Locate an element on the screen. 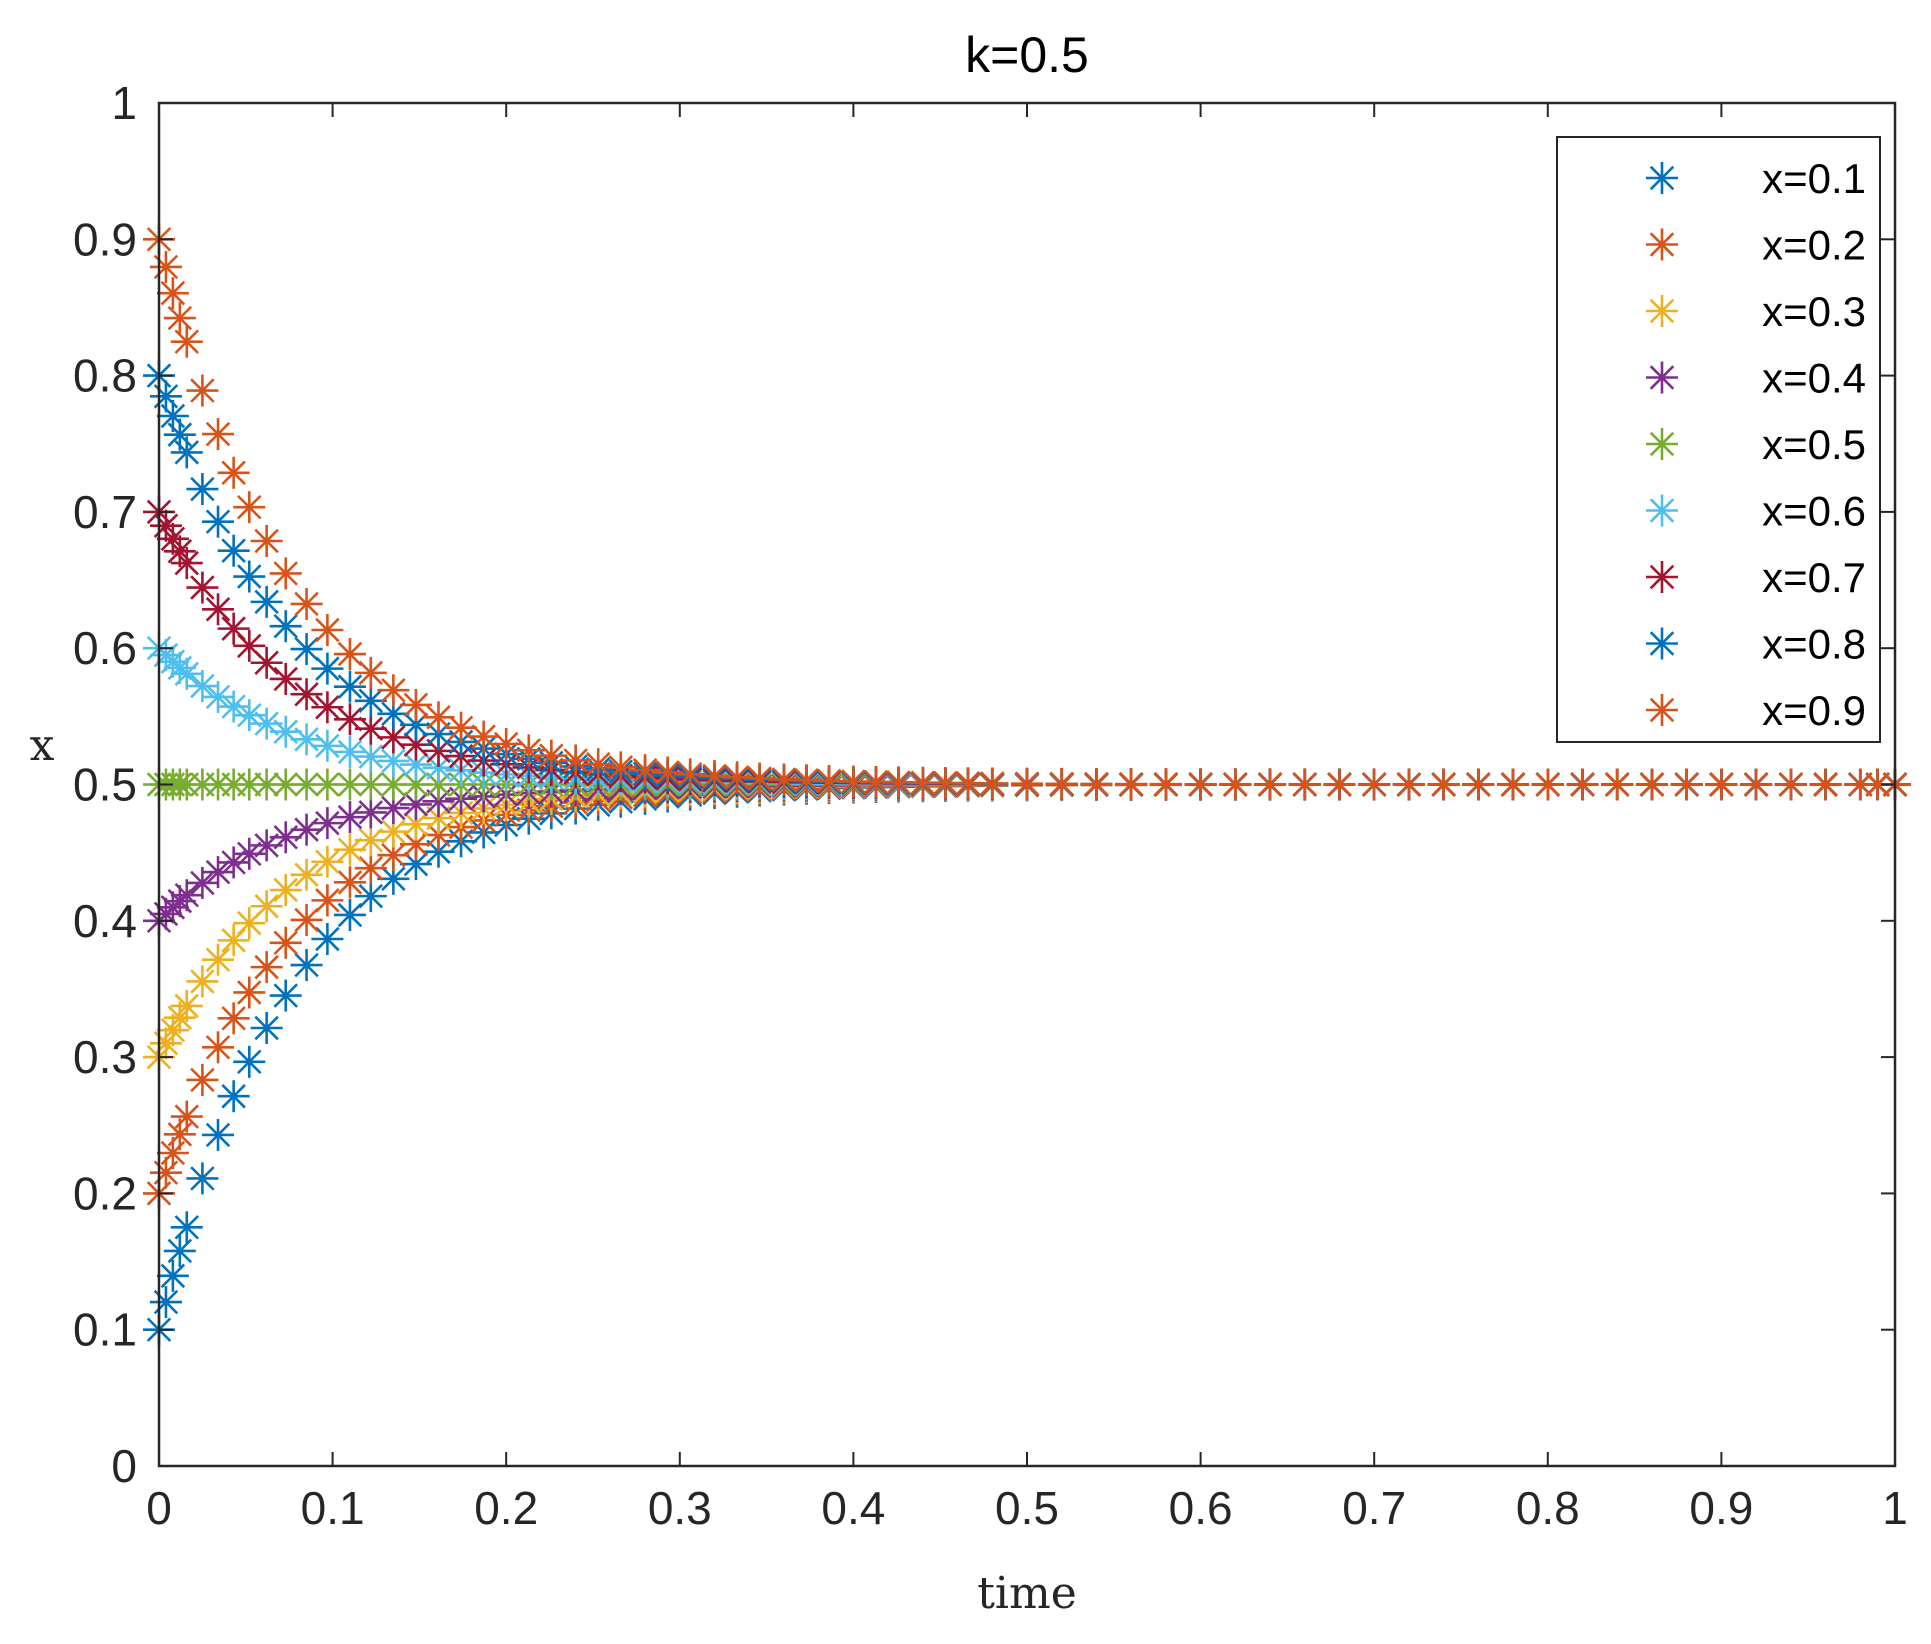 The width and height of the screenshot is (1931, 1644). legend-item: x=0.2 is located at coordinates (1756, 245).